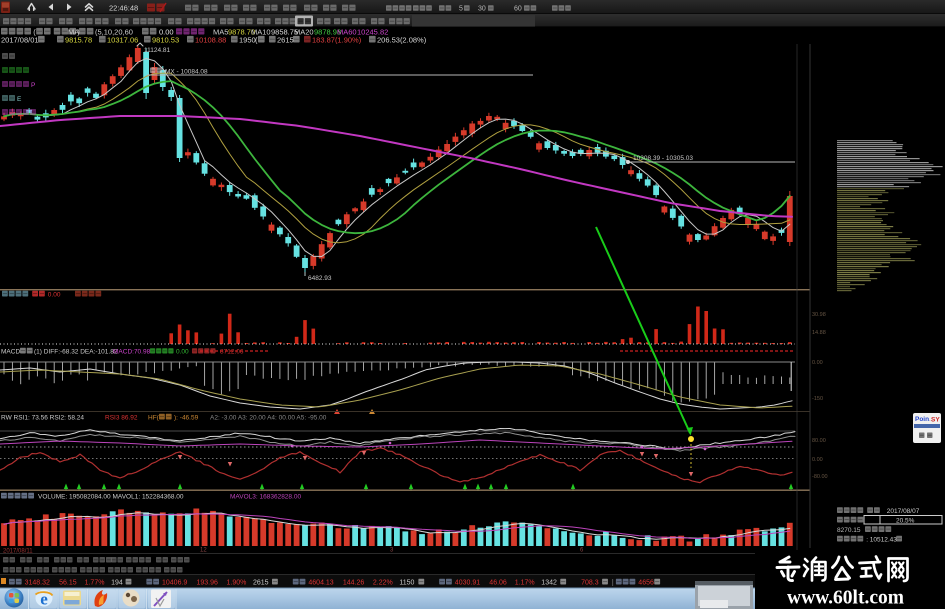  I want to click on svg-text: 708.3, so click(590, 583).